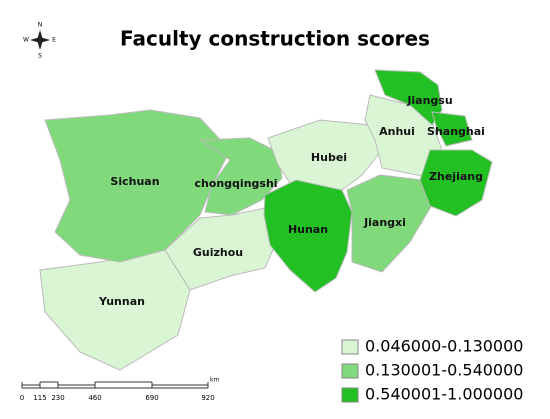  I want to click on compass: N S E W, so click(39, 41).